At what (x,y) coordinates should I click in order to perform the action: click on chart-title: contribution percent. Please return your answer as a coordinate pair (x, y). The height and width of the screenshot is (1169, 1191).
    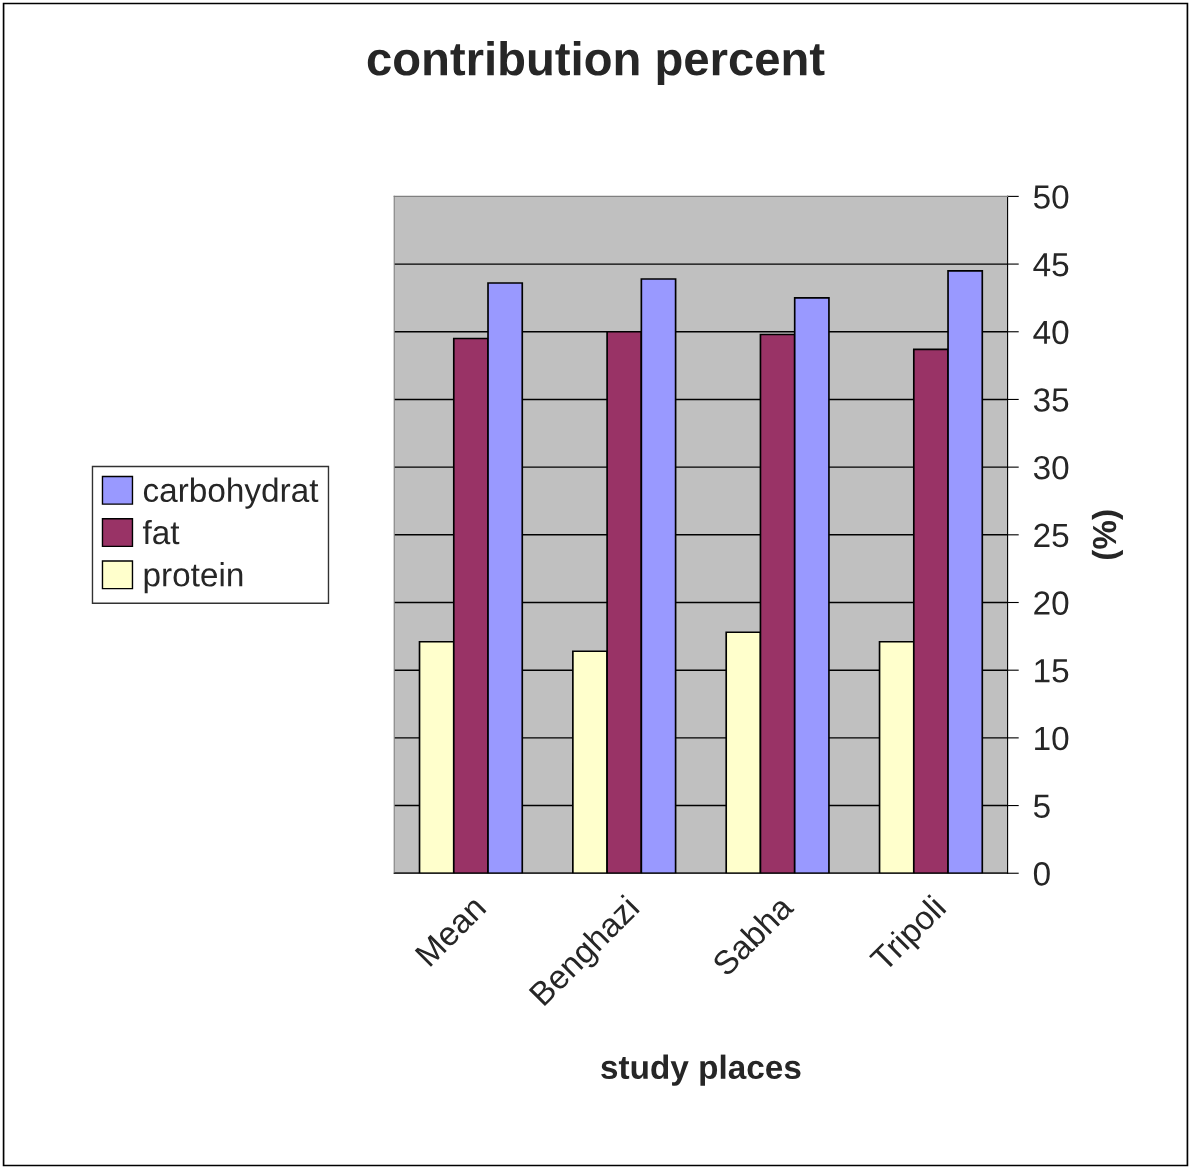
    Looking at the image, I should click on (596, 62).